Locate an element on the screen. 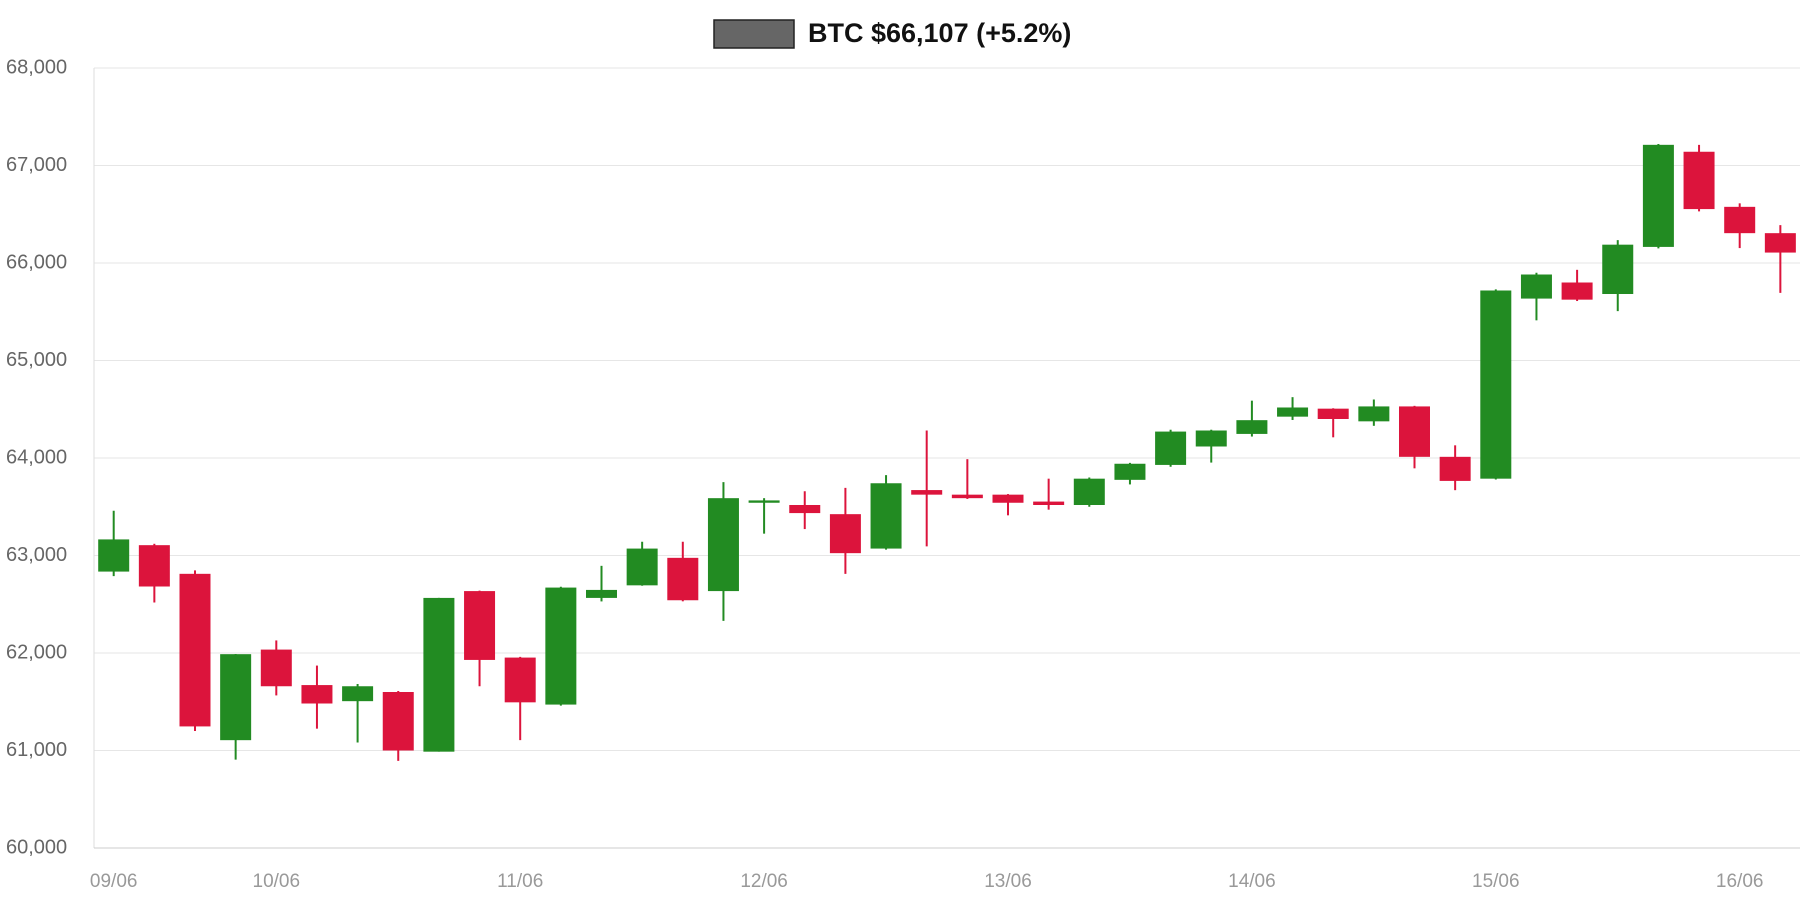  legend-label: BTC $66,107 (+5.2%) is located at coordinates (939, 33).